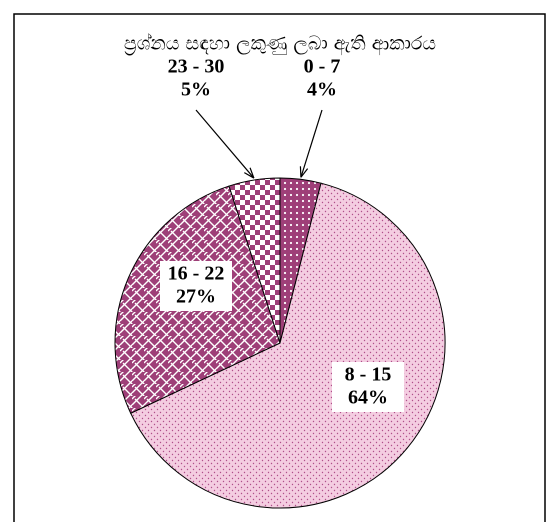 Image resolution: width=559 pixels, height=522 pixels. I want to click on slice-category-label: 8 - 15, so click(368, 375).